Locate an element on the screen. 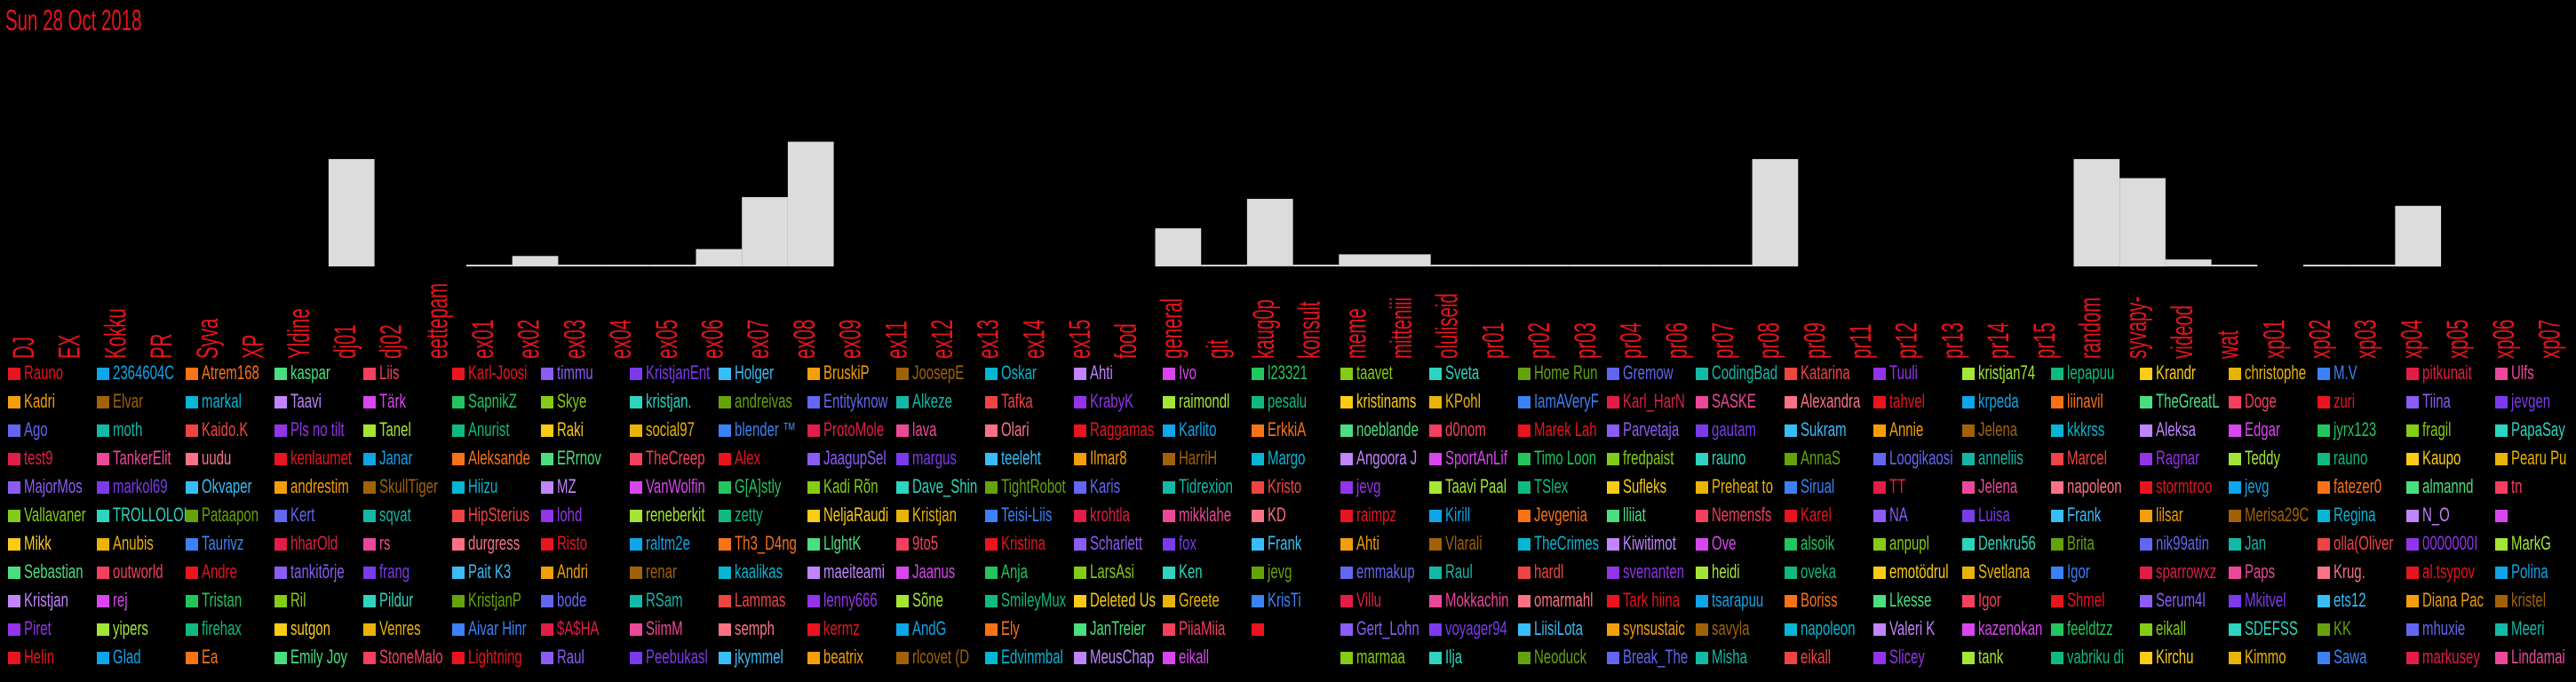  category-label-ex02: ex02 is located at coordinates (529, 340).